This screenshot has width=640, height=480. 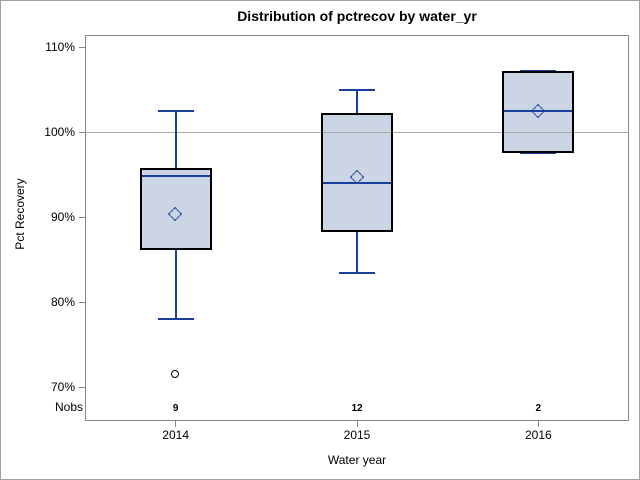 What do you see at coordinates (538, 408) in the screenshot?
I see `nobs-value: 2` at bounding box center [538, 408].